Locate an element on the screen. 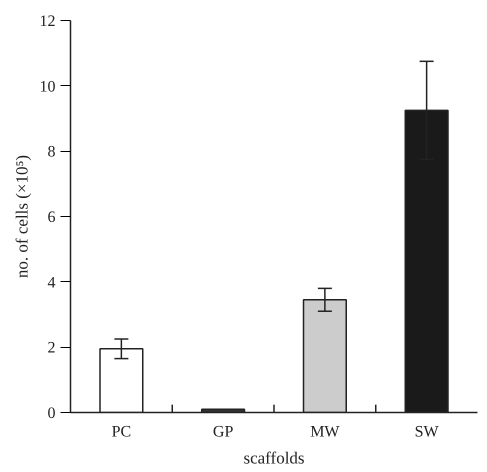 The image size is (487, 472). x-tick-label: SW is located at coordinates (427, 432).